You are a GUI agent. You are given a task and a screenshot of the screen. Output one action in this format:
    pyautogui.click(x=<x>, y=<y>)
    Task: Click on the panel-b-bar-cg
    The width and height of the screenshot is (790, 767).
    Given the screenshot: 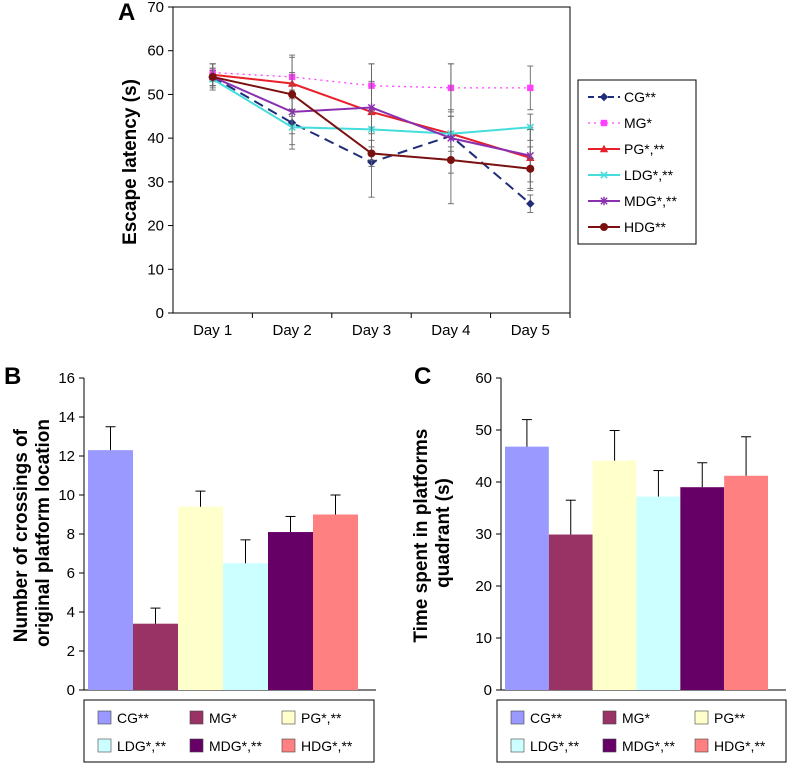 What is the action you would take?
    pyautogui.click(x=110, y=570)
    